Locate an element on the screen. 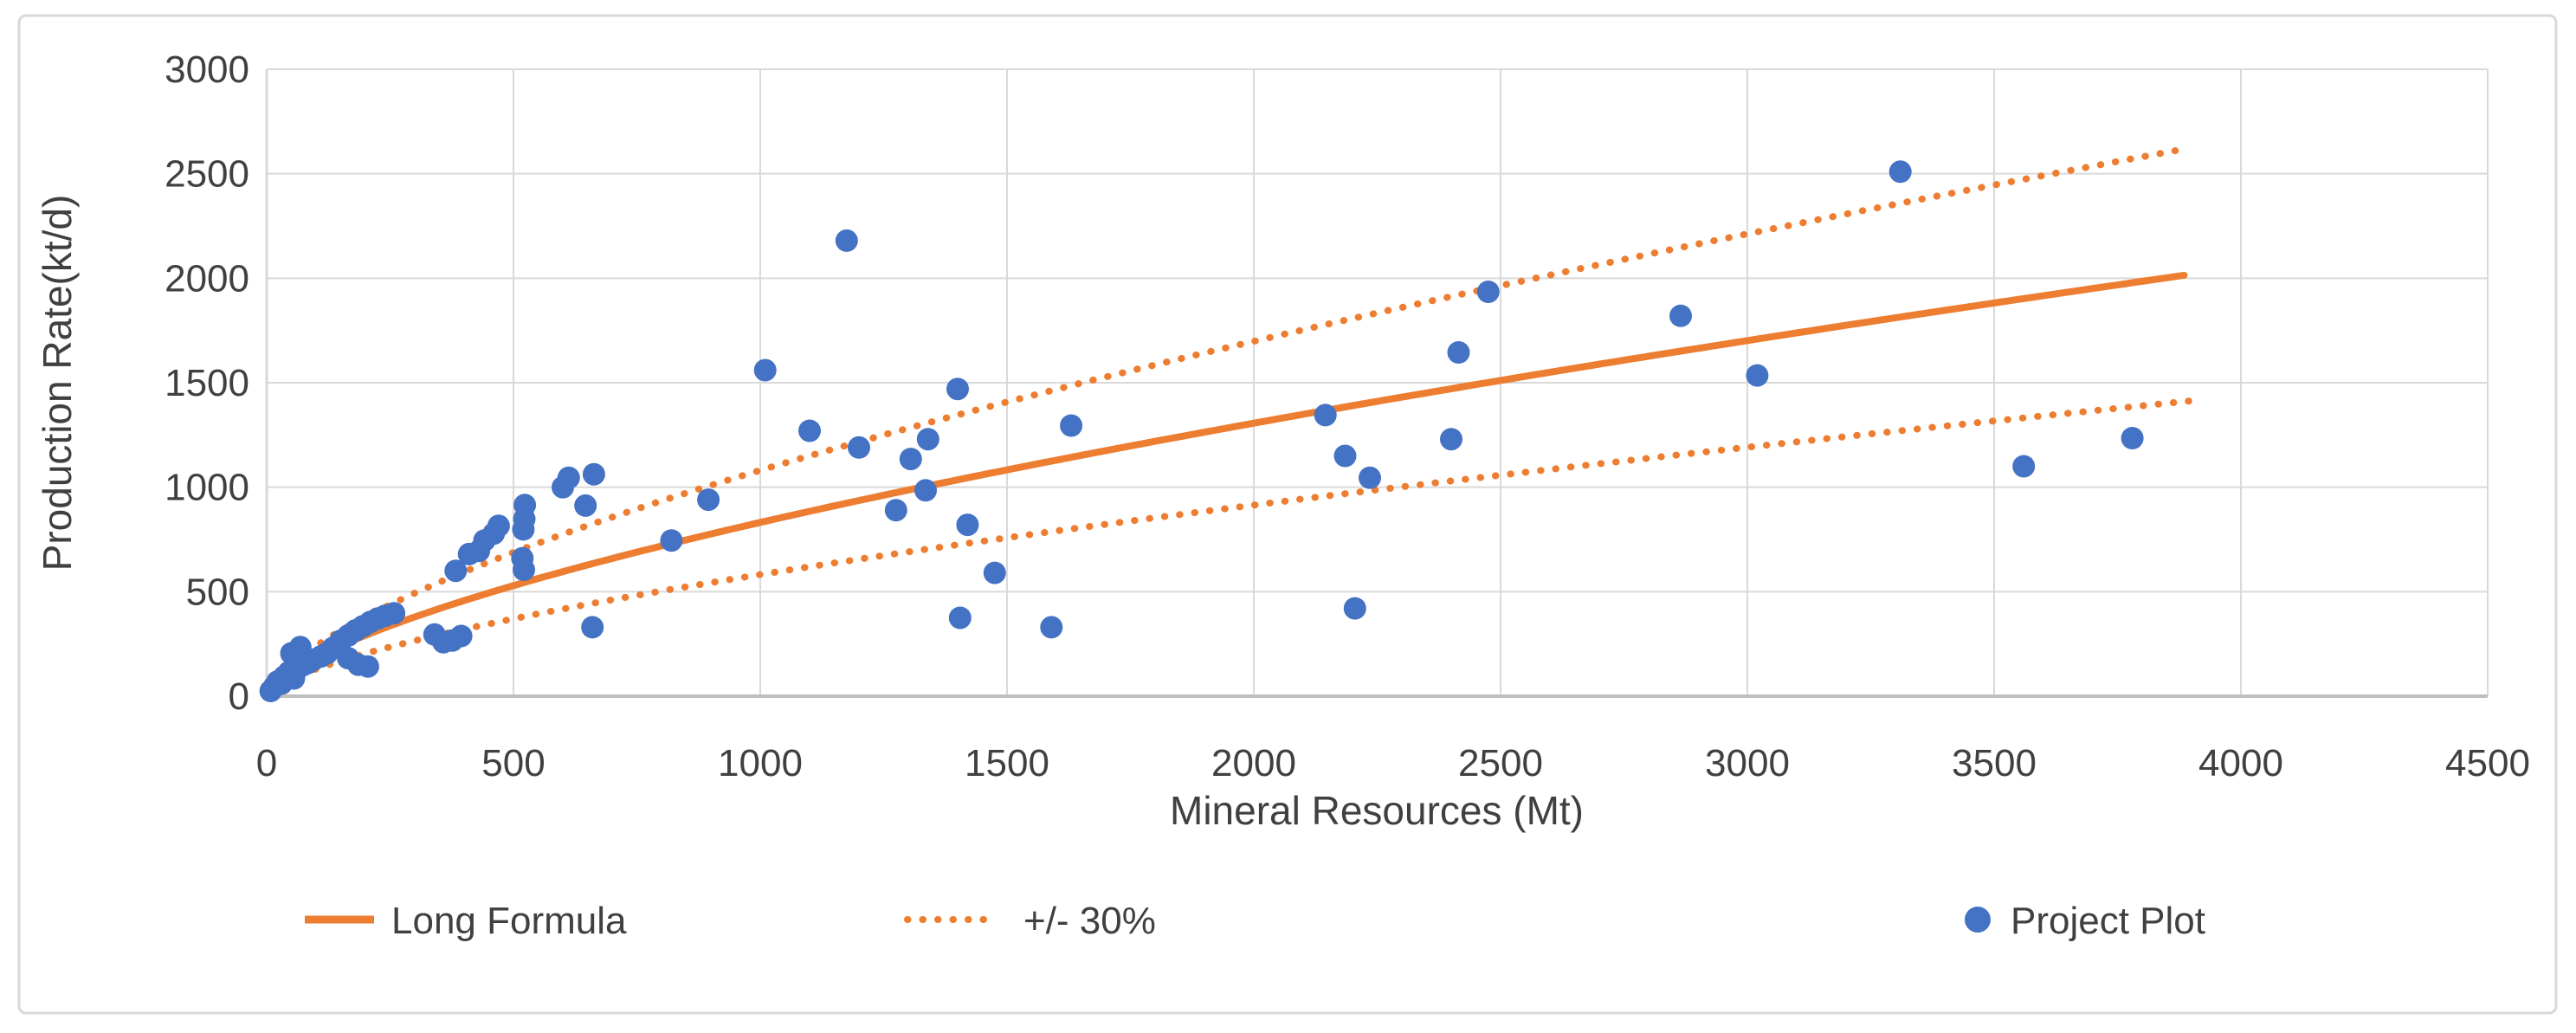 The height and width of the screenshot is (1033, 2576). legend-item-long-formula: Long Formula is located at coordinates (466, 921).